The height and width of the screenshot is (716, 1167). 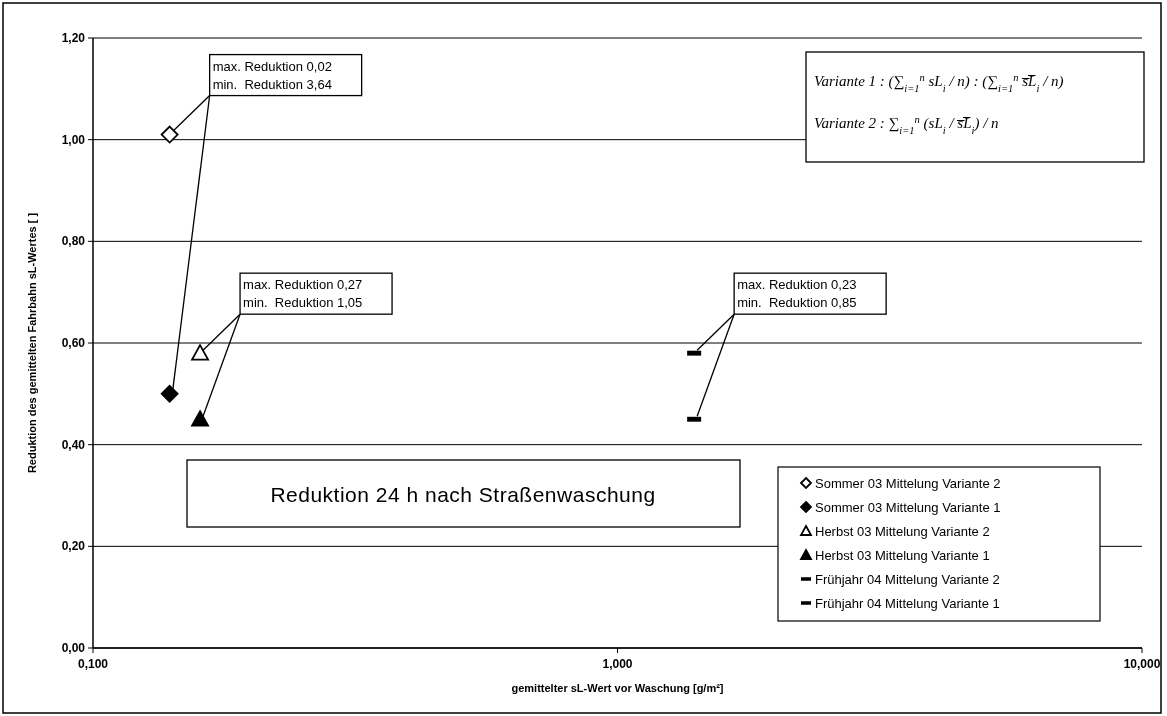 What do you see at coordinates (906, 124) in the screenshot?
I see `annotation: Variante 2 : ∑$_{i=1}$$^{n}$ (sL$_{i}$ / s̅L̅$_{i}$) / n` at bounding box center [906, 124].